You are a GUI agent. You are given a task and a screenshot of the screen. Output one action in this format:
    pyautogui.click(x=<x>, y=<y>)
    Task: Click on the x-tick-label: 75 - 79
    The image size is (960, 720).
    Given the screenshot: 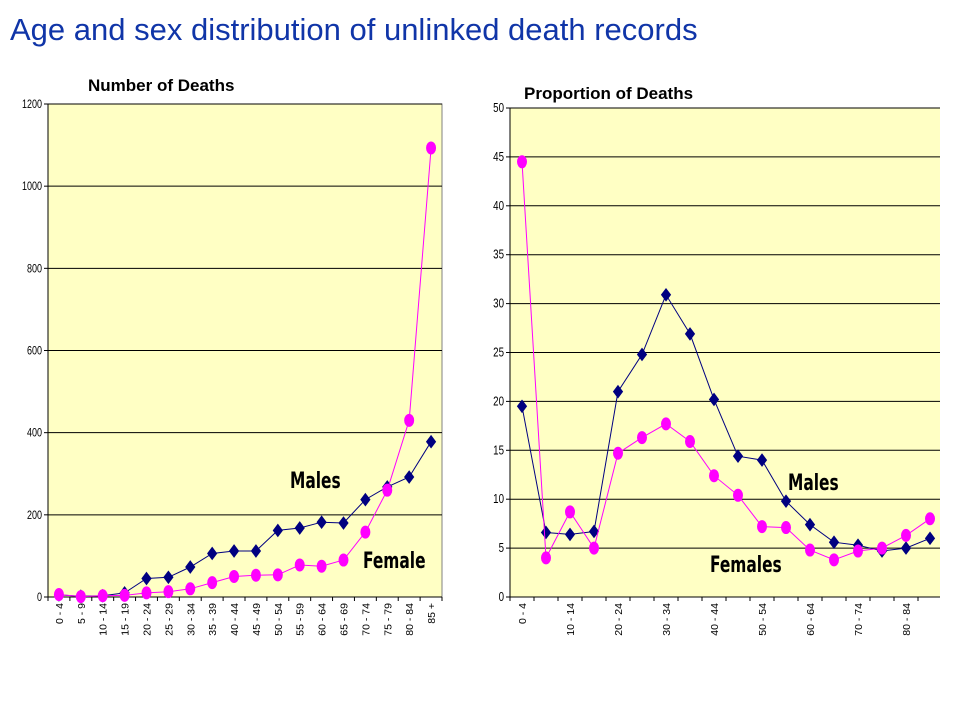 What is the action you would take?
    pyautogui.click(x=388, y=619)
    